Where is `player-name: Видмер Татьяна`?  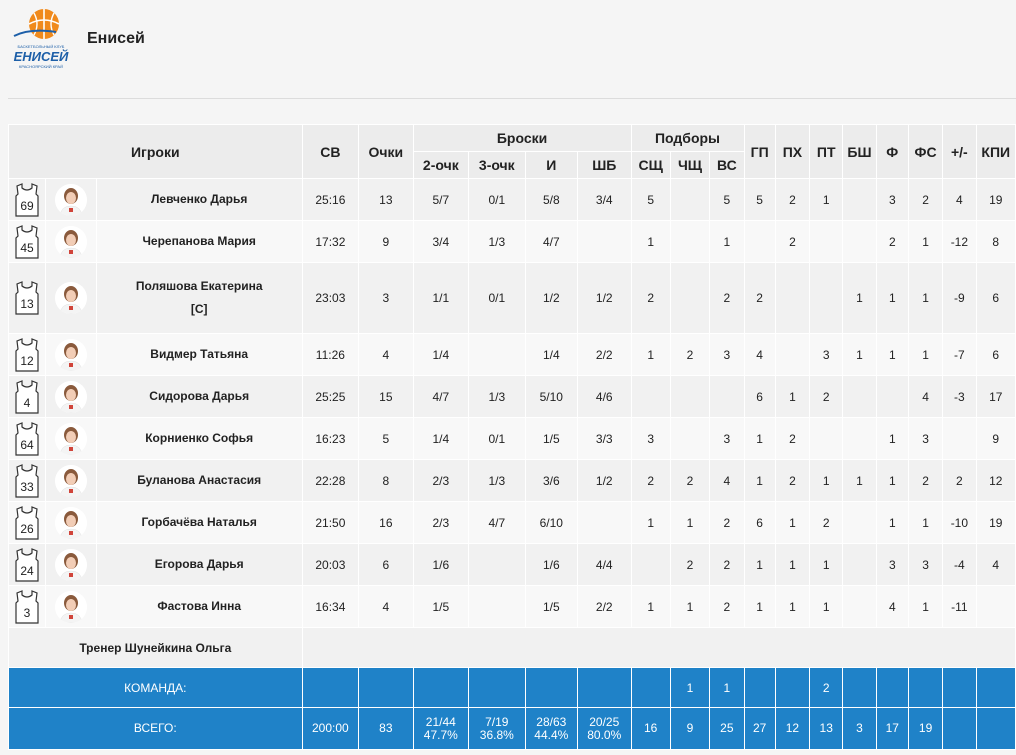 player-name: Видмер Татьяна is located at coordinates (199, 354).